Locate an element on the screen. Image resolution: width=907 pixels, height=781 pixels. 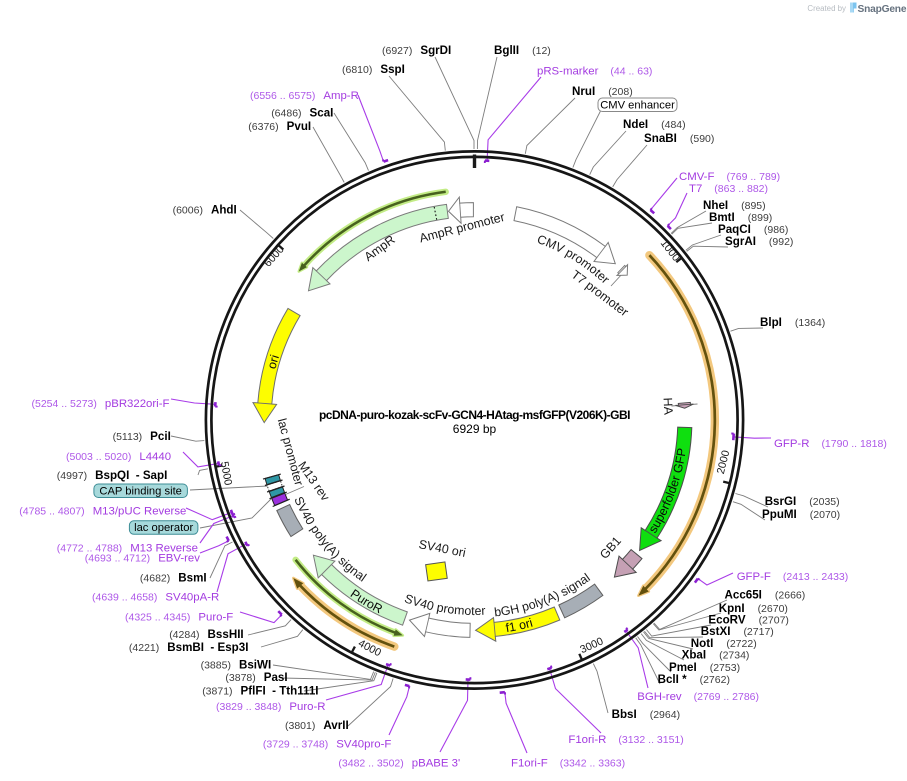
svg-text: (5113)PciI is located at coordinates (142, 436).